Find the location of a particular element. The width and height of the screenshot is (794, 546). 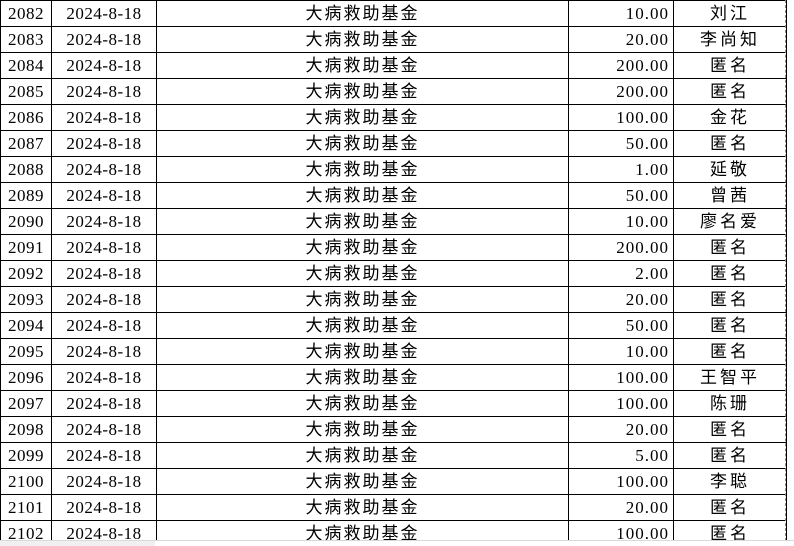

cell-sequence-number: 2084 is located at coordinates (26, 65).